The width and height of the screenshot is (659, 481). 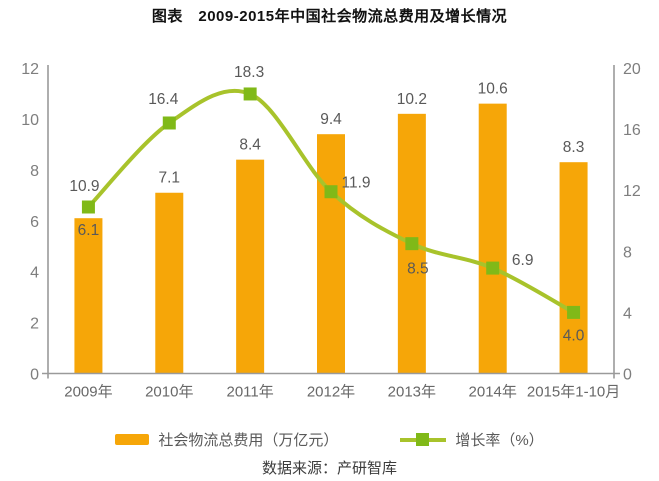 What do you see at coordinates (499, 440) in the screenshot?
I see `legend-line-label: 增长率（%）` at bounding box center [499, 440].